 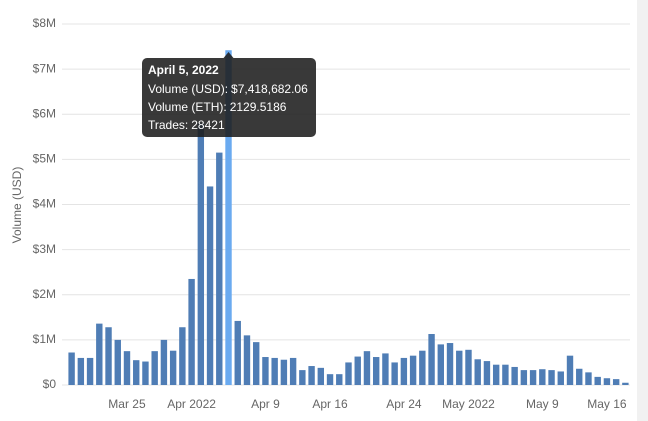 I want to click on tooltip-box, so click(x=229, y=97).